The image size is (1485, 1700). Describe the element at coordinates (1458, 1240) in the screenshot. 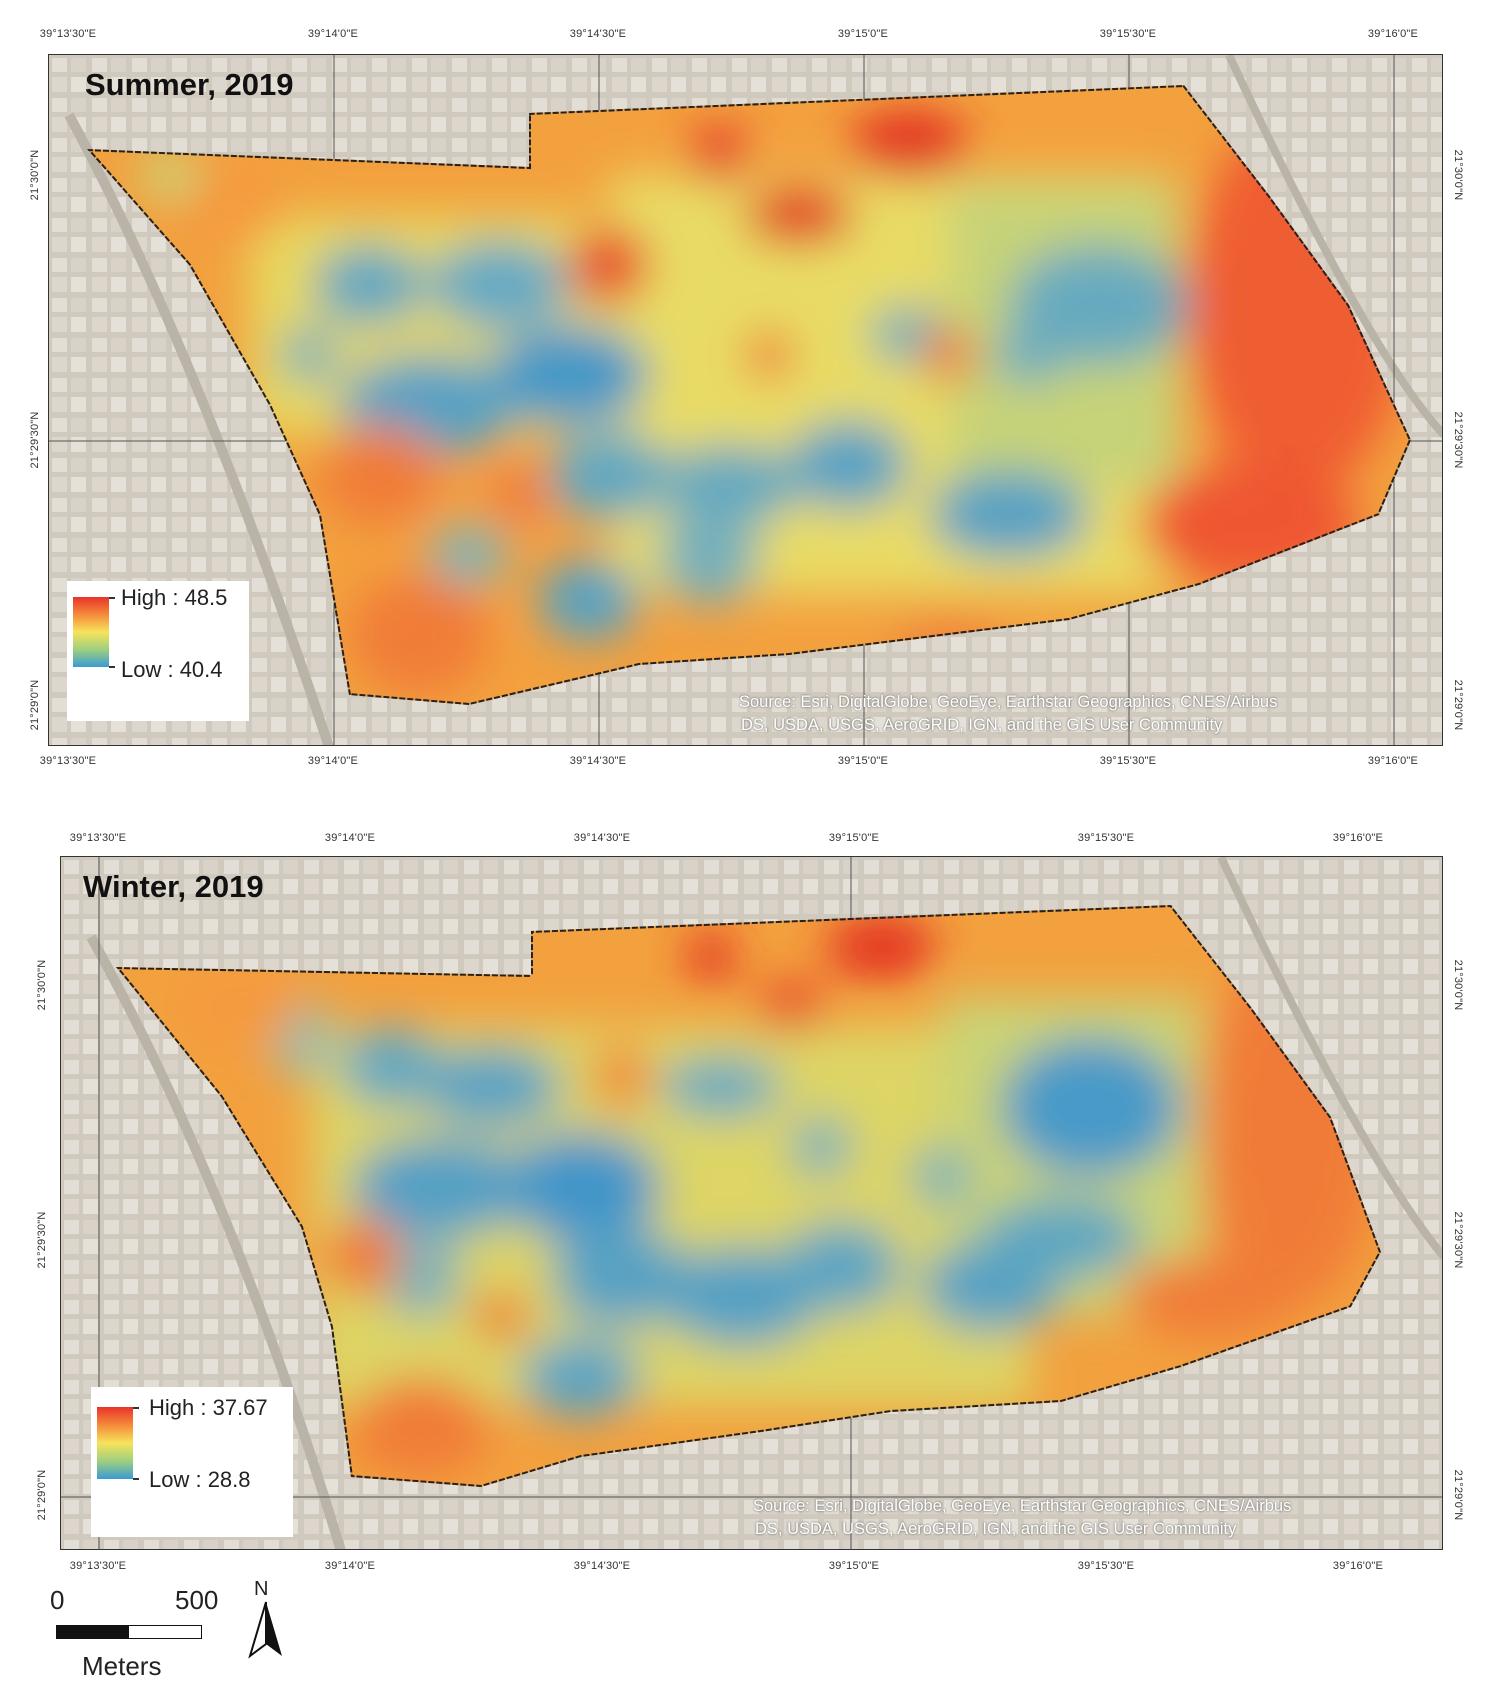

I see `right-tick: 21°29'30"N` at that location.